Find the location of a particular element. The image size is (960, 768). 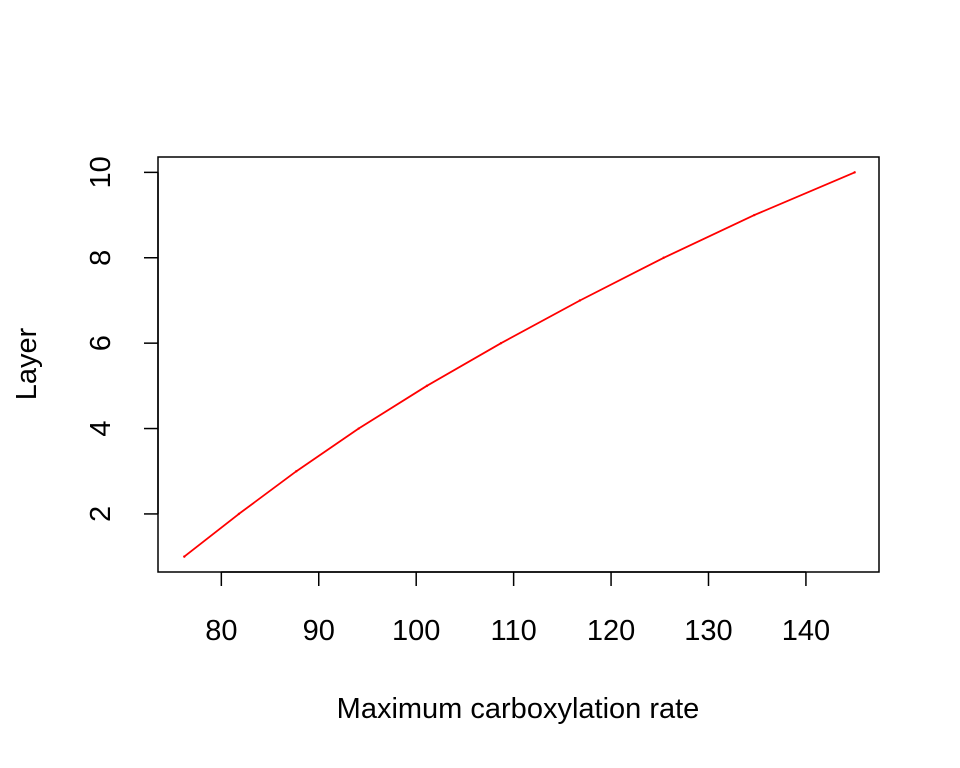

y-tick-label: 2 is located at coordinates (101, 514).